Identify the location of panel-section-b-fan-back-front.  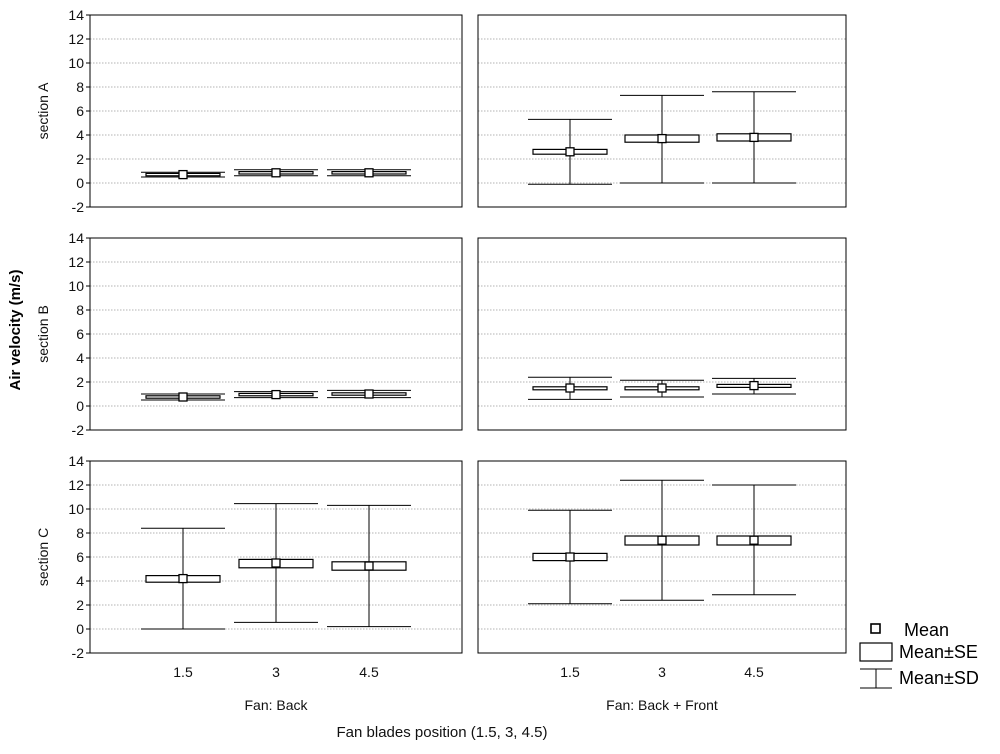
(662, 334).